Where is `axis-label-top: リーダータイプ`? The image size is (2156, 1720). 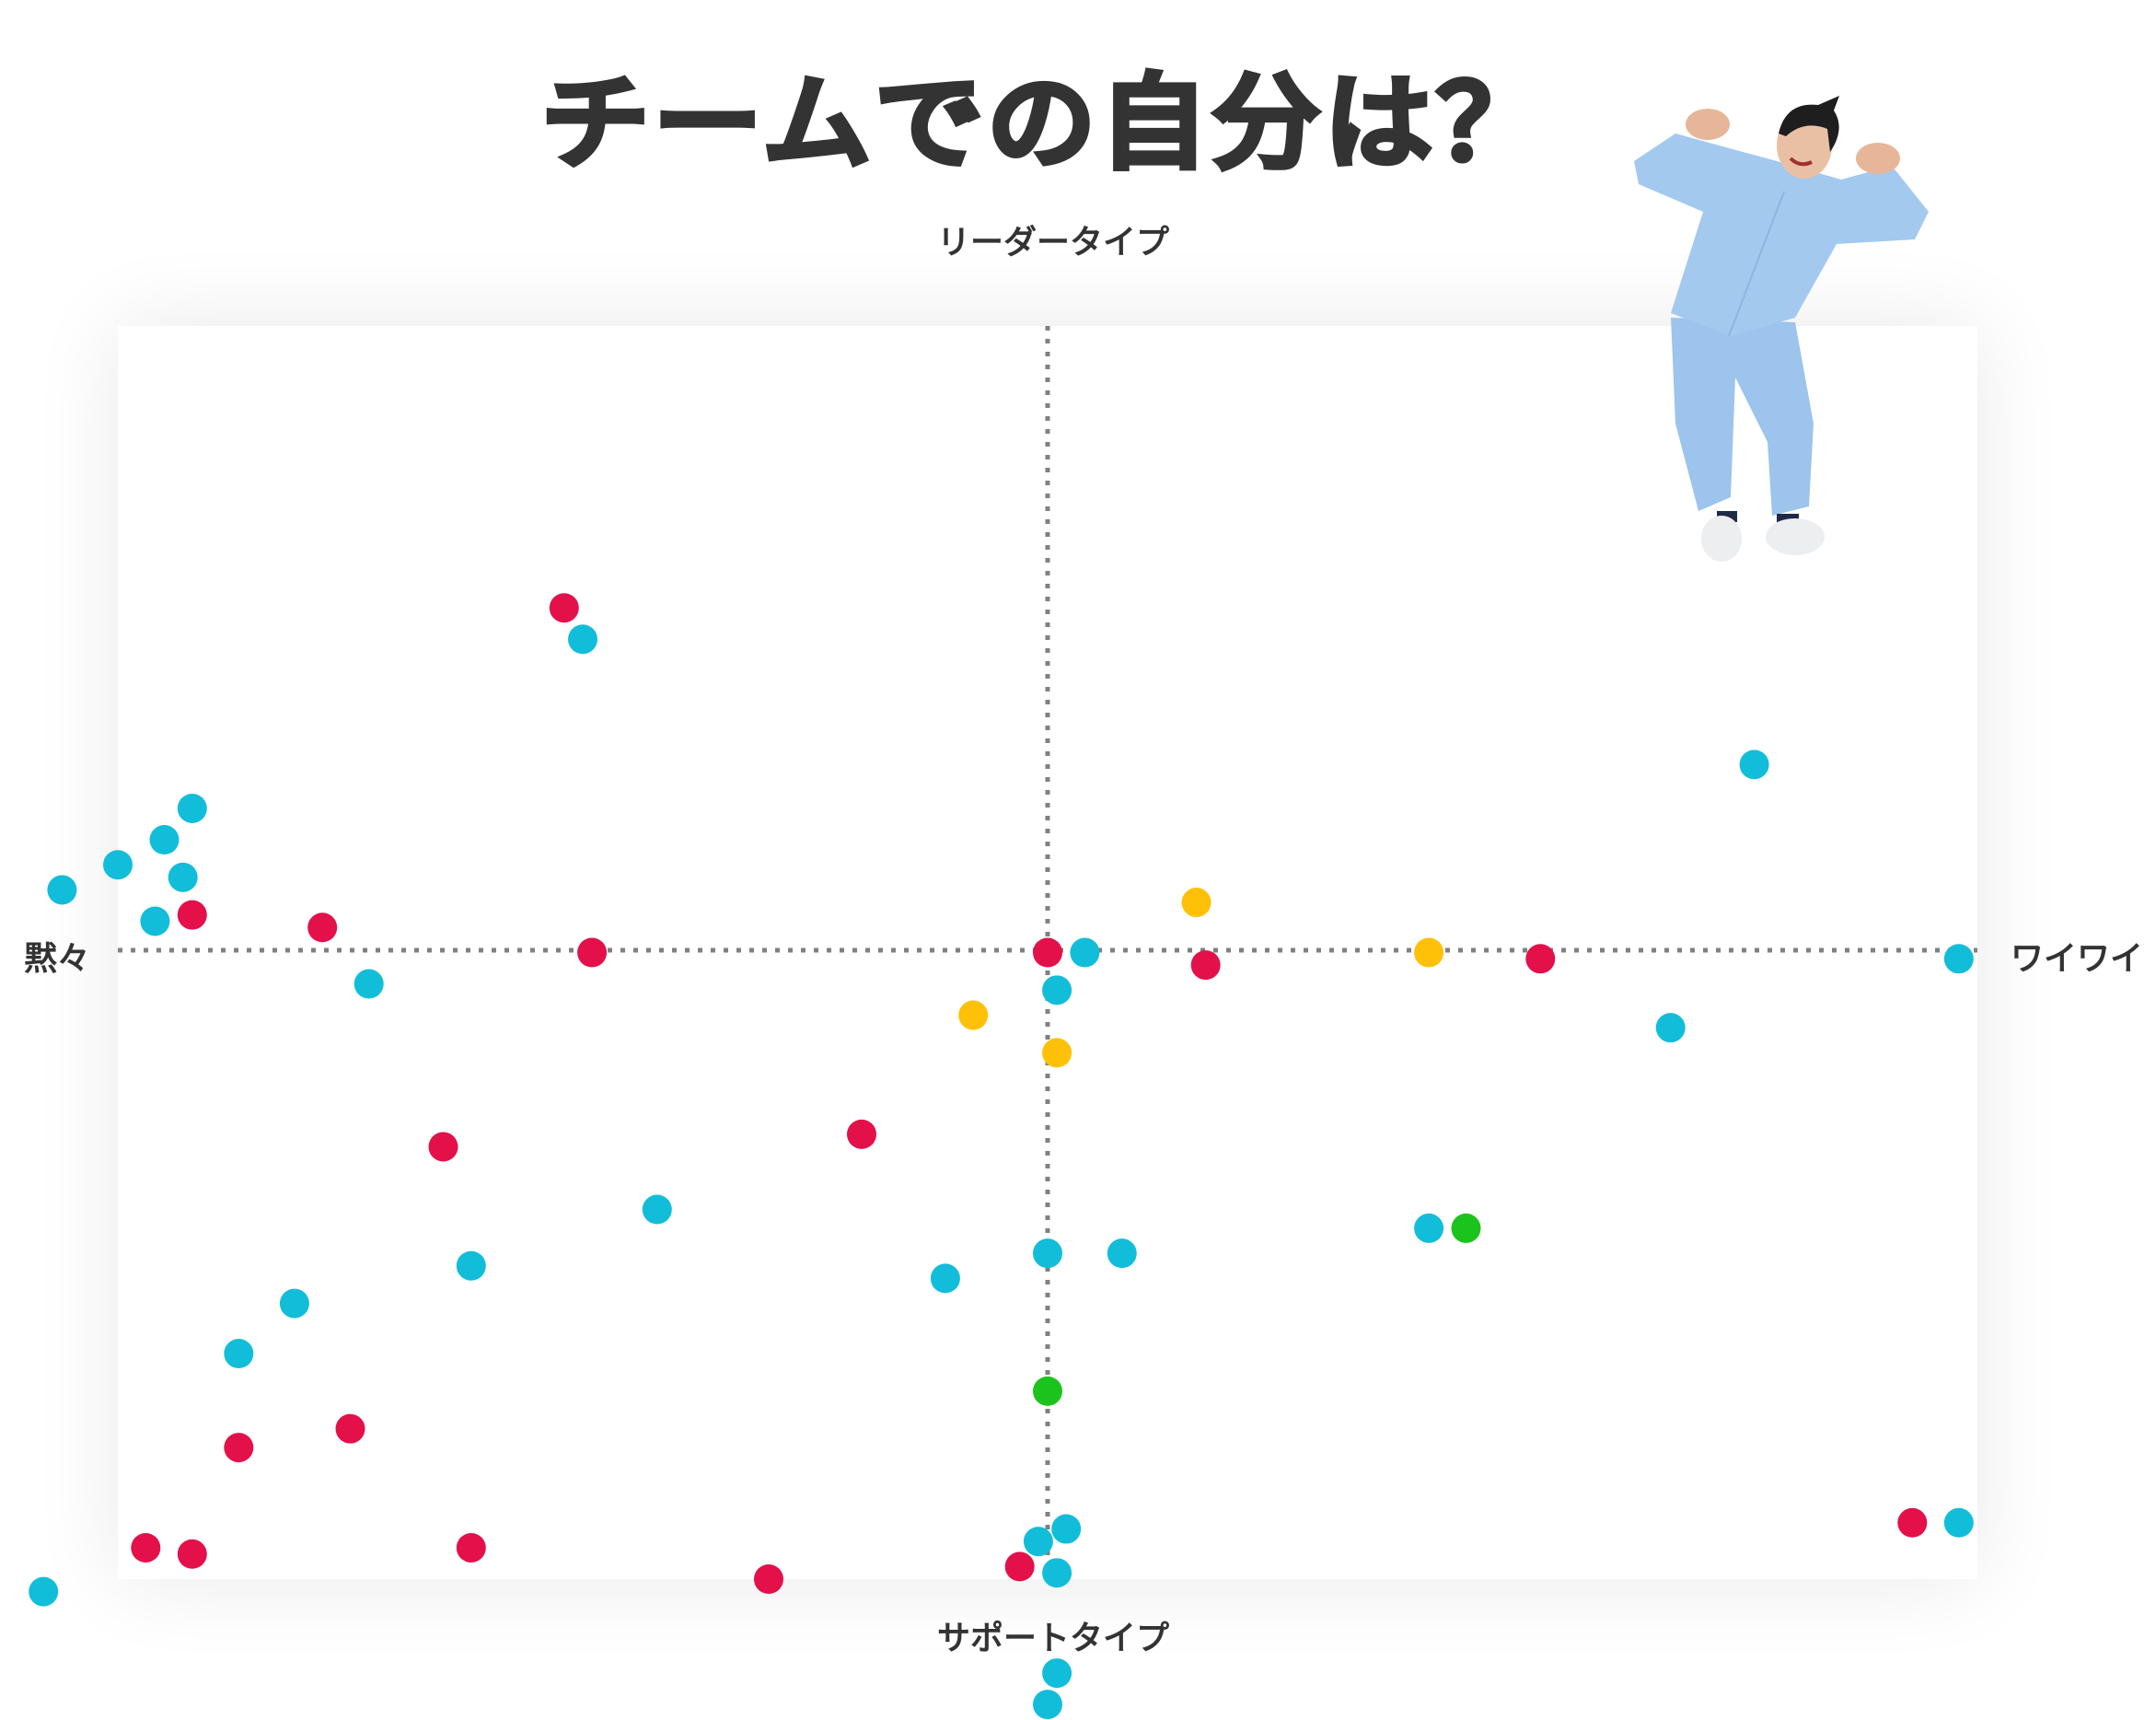
axis-label-top: リーダータイプ is located at coordinates (1053, 243).